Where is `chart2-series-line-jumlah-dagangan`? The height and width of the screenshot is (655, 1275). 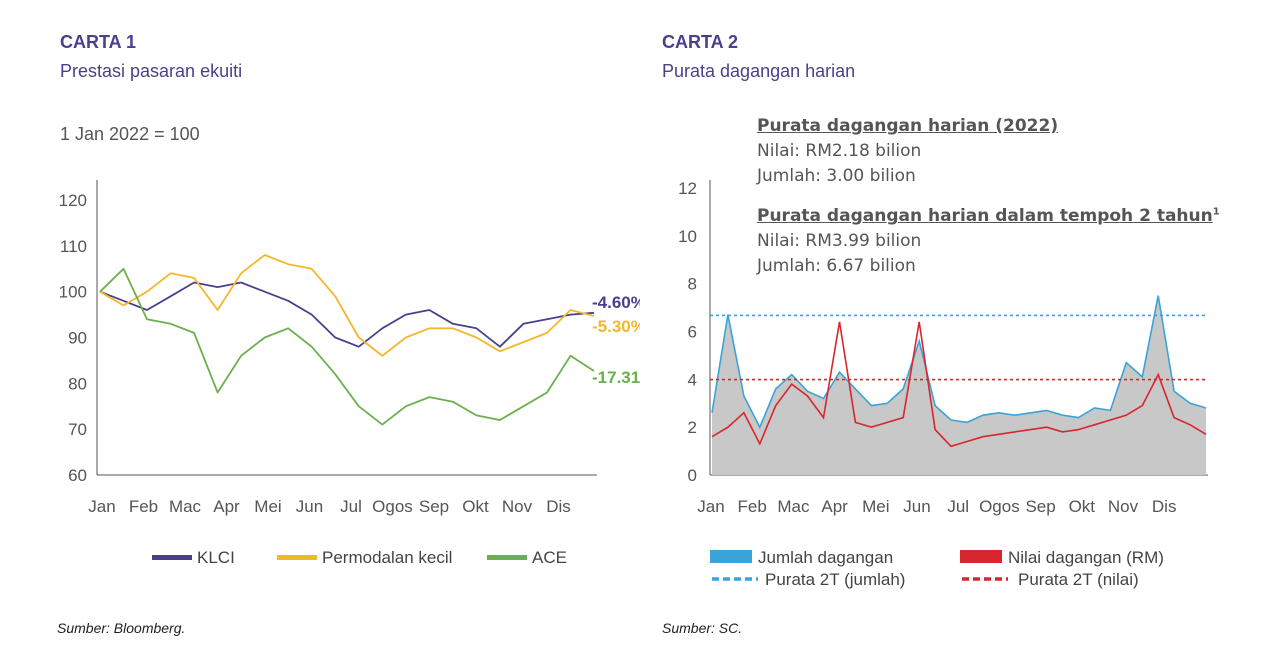 chart2-series-line-jumlah-dagangan is located at coordinates (959, 362).